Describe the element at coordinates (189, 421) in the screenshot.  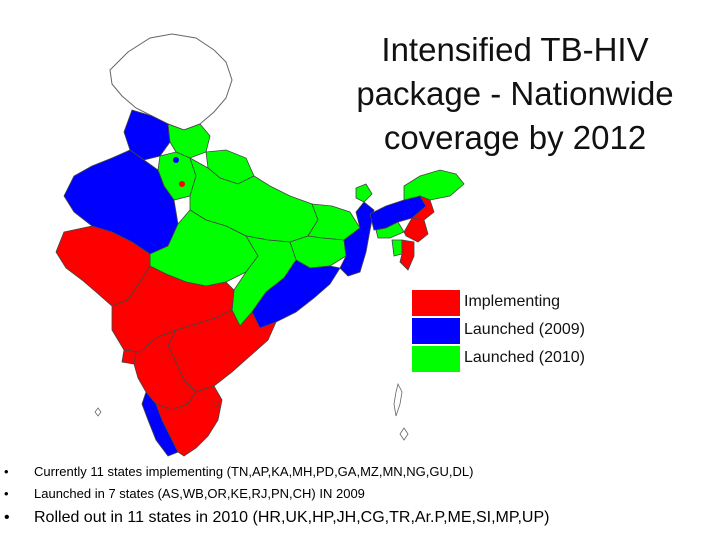
I see `region-tamil-nadu` at that location.